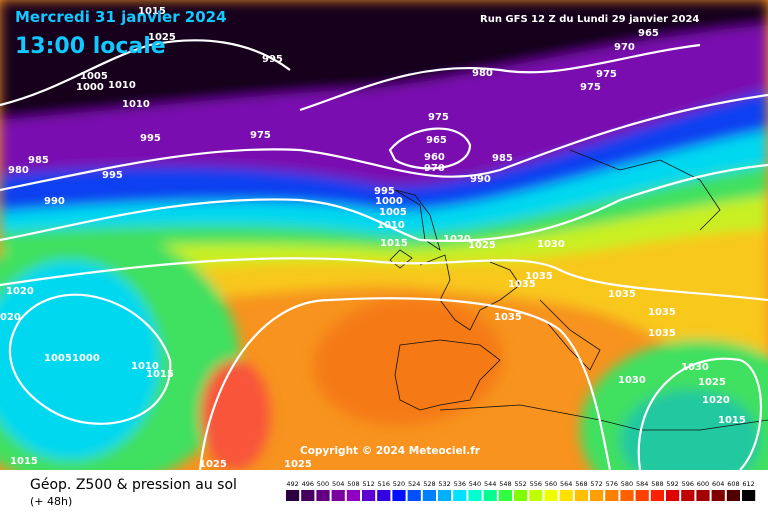 Image resolution: width=768 pixels, height=512 pixels. Describe the element at coordinates (475, 484) in the screenshot. I see `legend-tick-label: 540` at that location.